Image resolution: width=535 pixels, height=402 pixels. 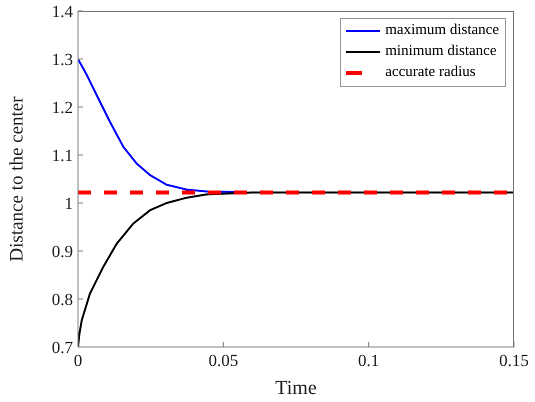 I want to click on y-tick-label: 1.2, so click(x=62, y=108).